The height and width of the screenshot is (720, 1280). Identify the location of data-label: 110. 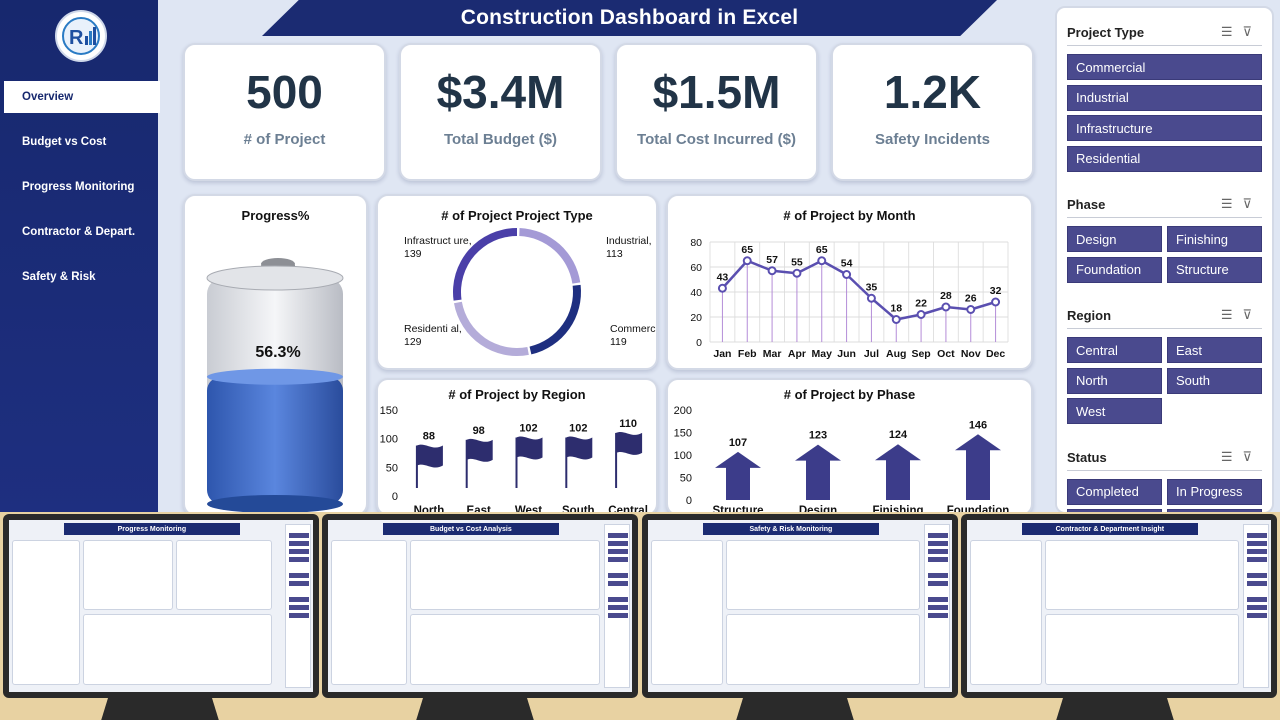
(628, 424).